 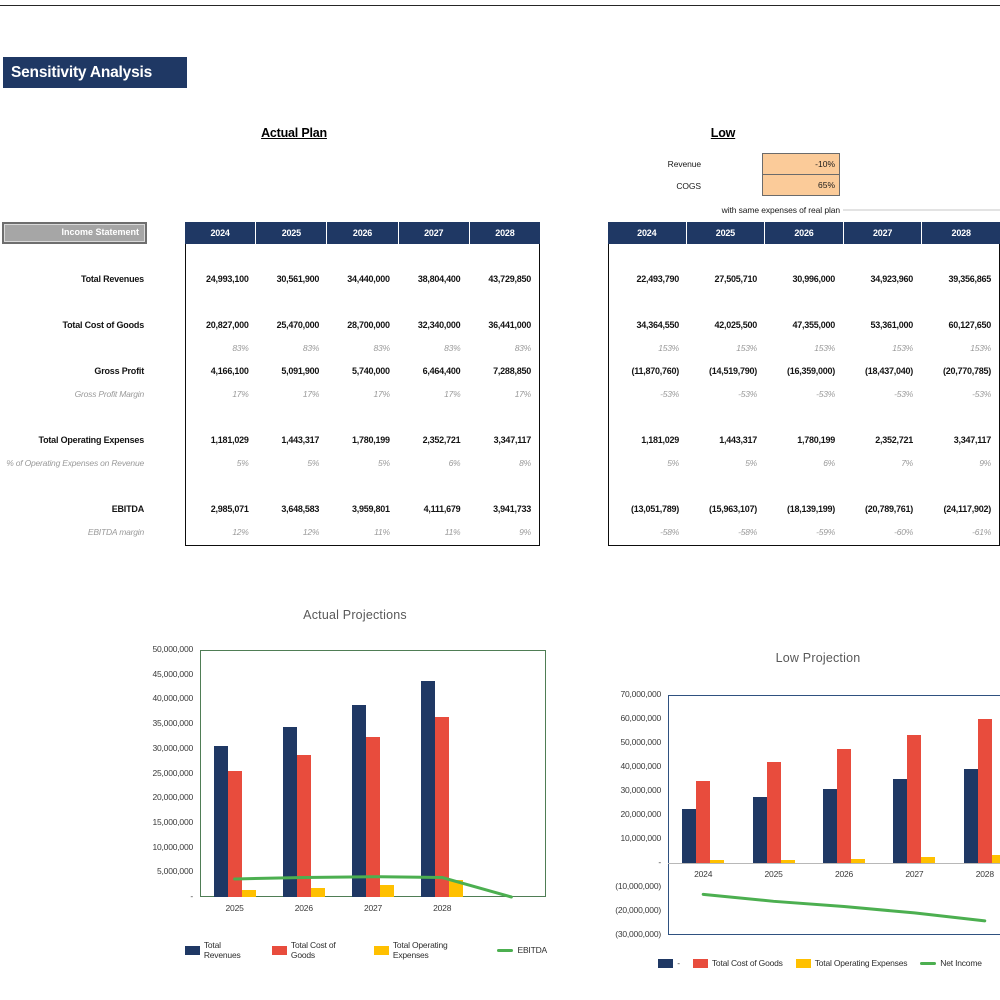 What do you see at coordinates (509, 279) in the screenshot?
I see `actual-cell: 43,729,850` at bounding box center [509, 279].